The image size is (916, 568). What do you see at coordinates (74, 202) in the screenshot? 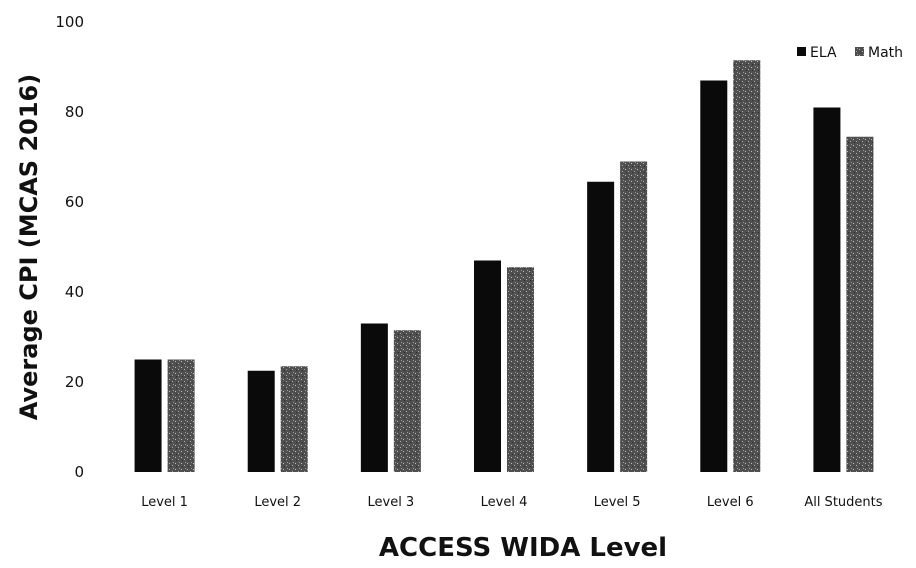
I see `y-tick-label: 60` at bounding box center [74, 202].